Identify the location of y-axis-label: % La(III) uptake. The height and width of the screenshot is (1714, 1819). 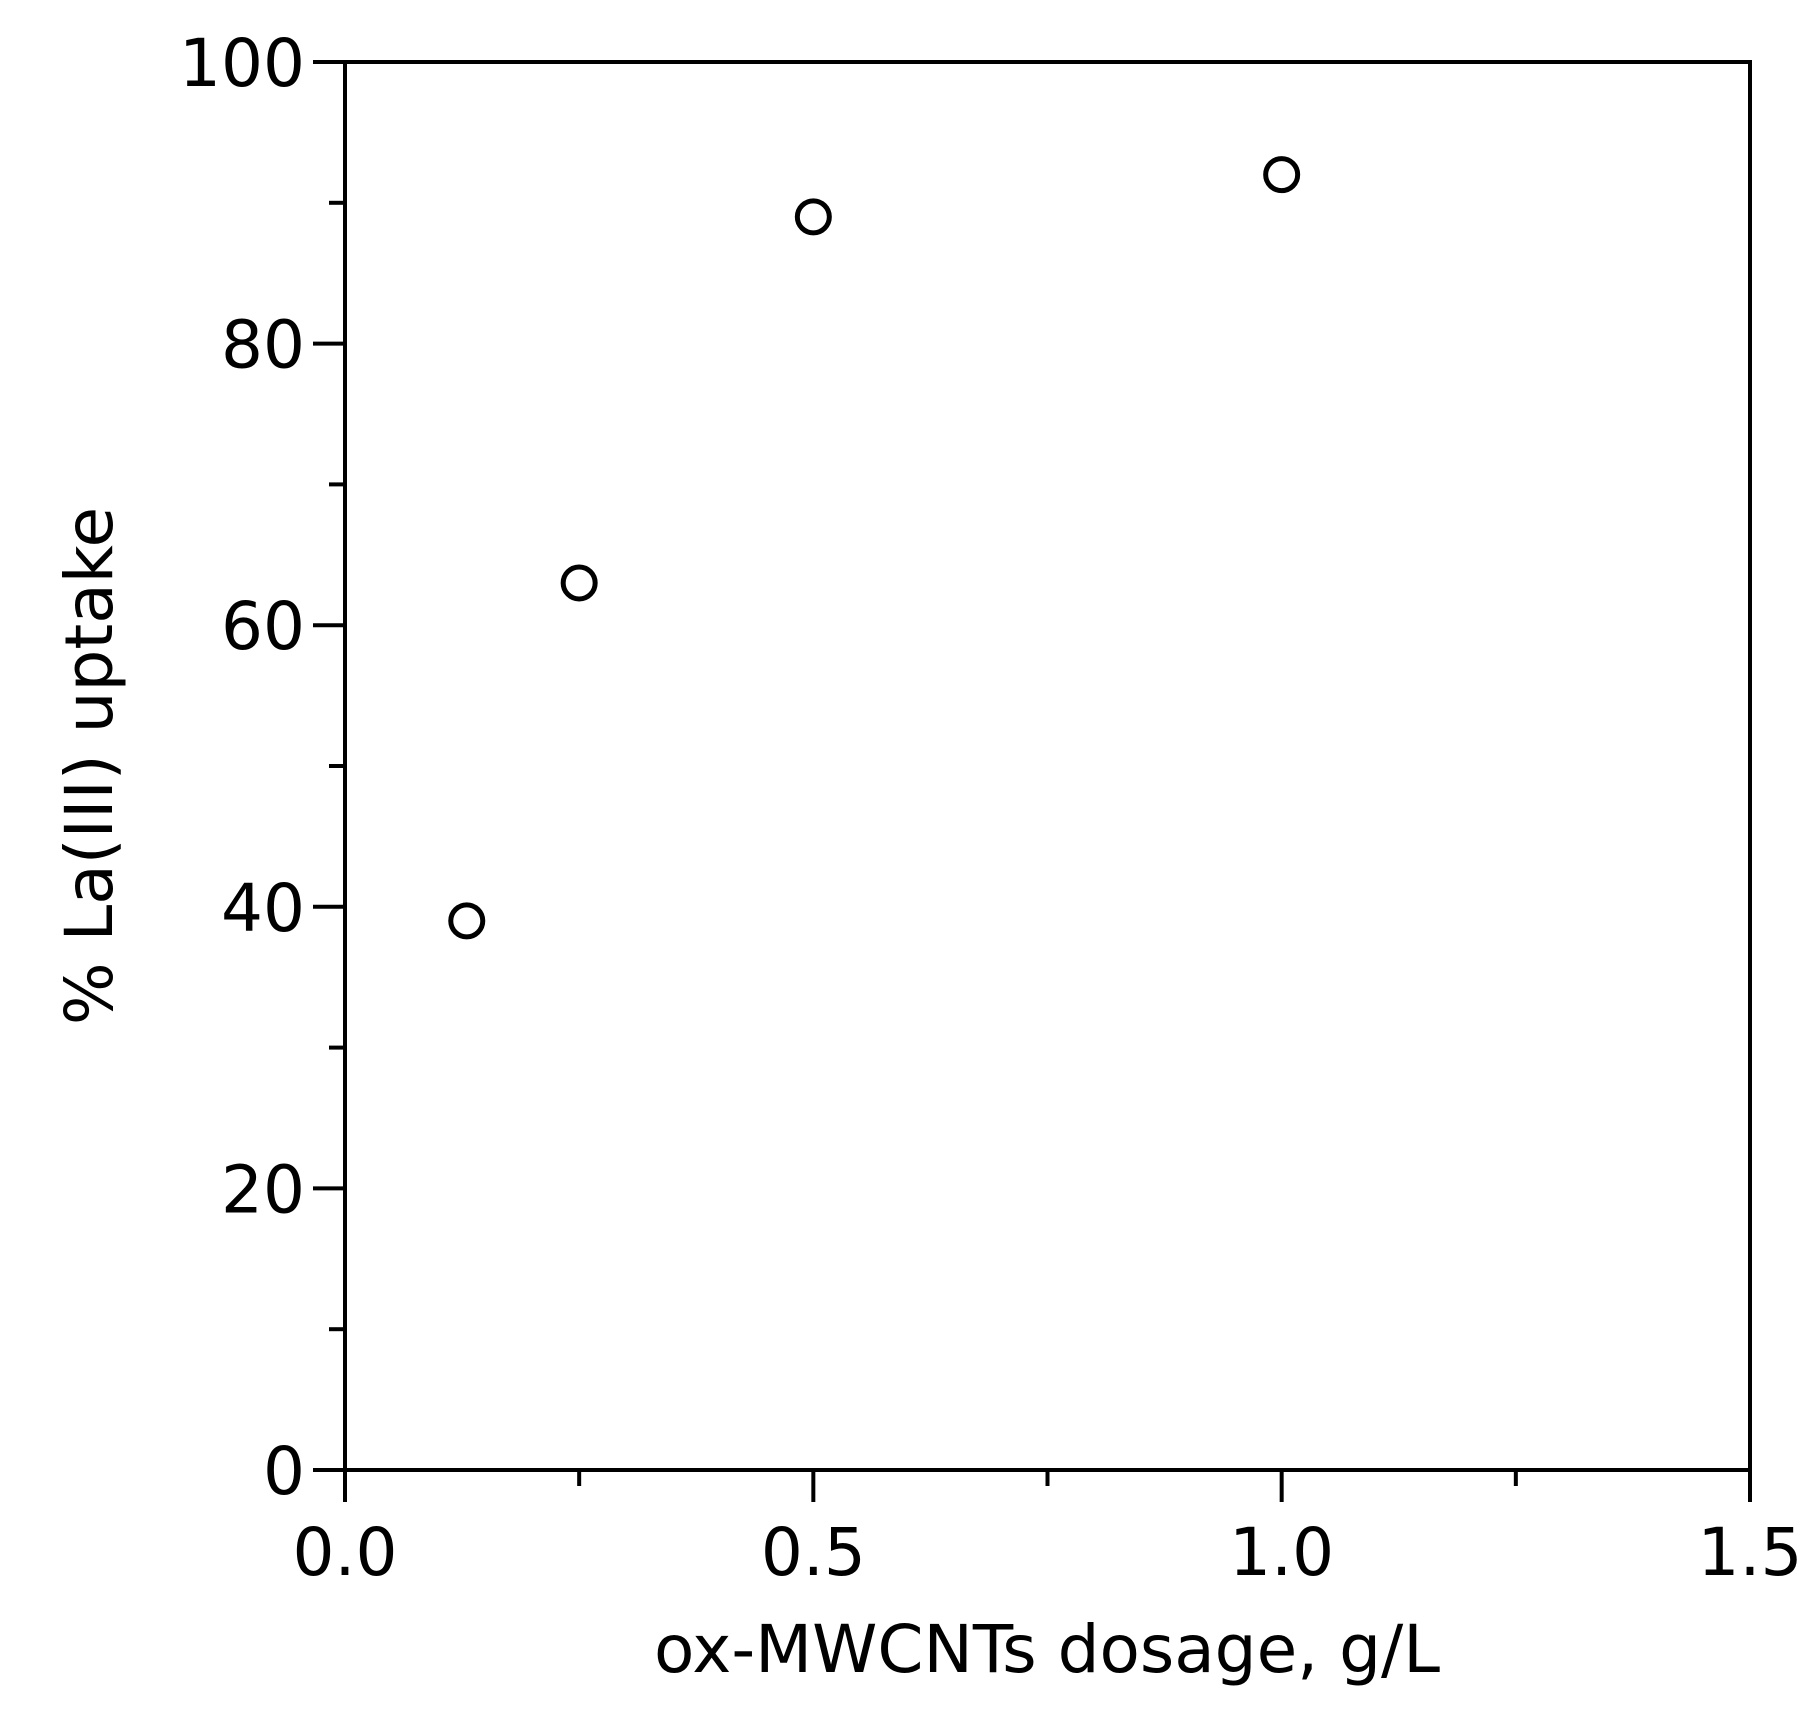
(89, 766).